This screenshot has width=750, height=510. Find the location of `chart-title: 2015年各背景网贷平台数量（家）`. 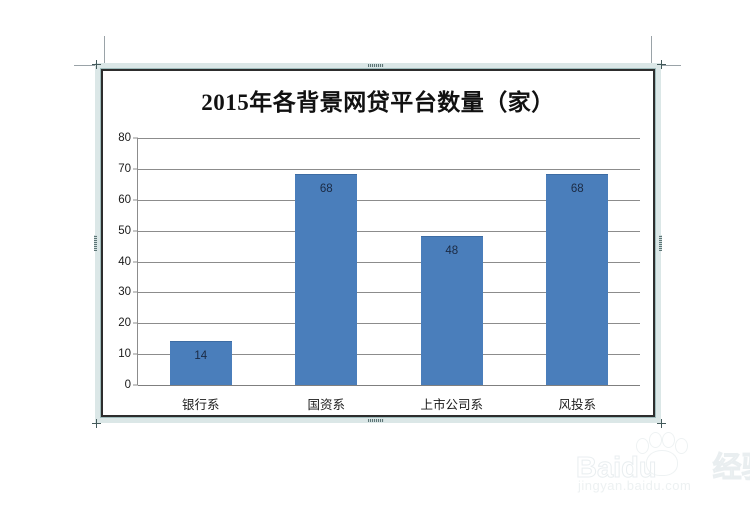

chart-title: 2015年各背景网贷平台数量（家） is located at coordinates (378, 102).